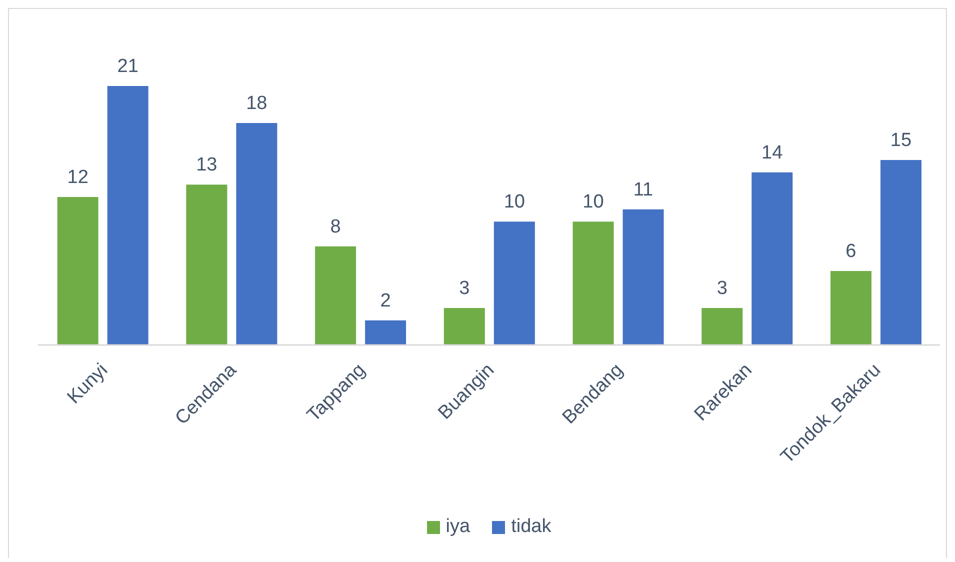 This screenshot has height=562, width=955. What do you see at coordinates (127, 66) in the screenshot?
I see `data-label: 21` at bounding box center [127, 66].